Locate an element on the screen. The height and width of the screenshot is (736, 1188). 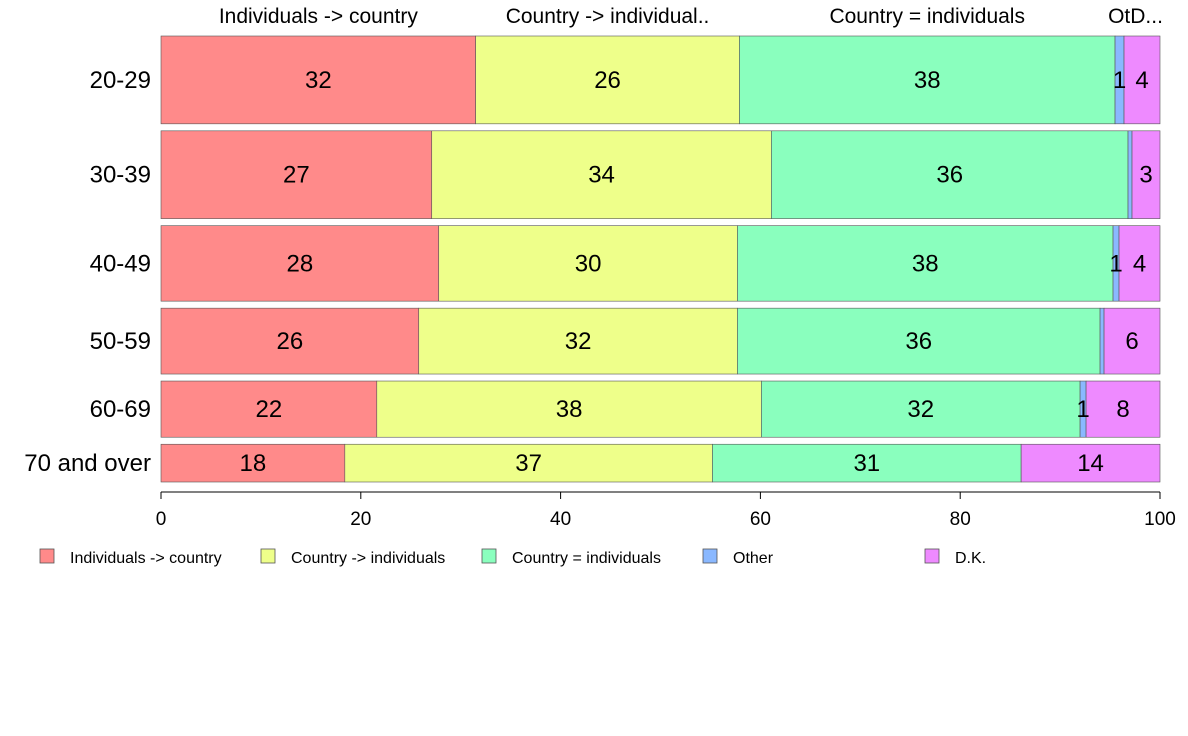
top-label: Individuals -> country is located at coordinates (319, 16).